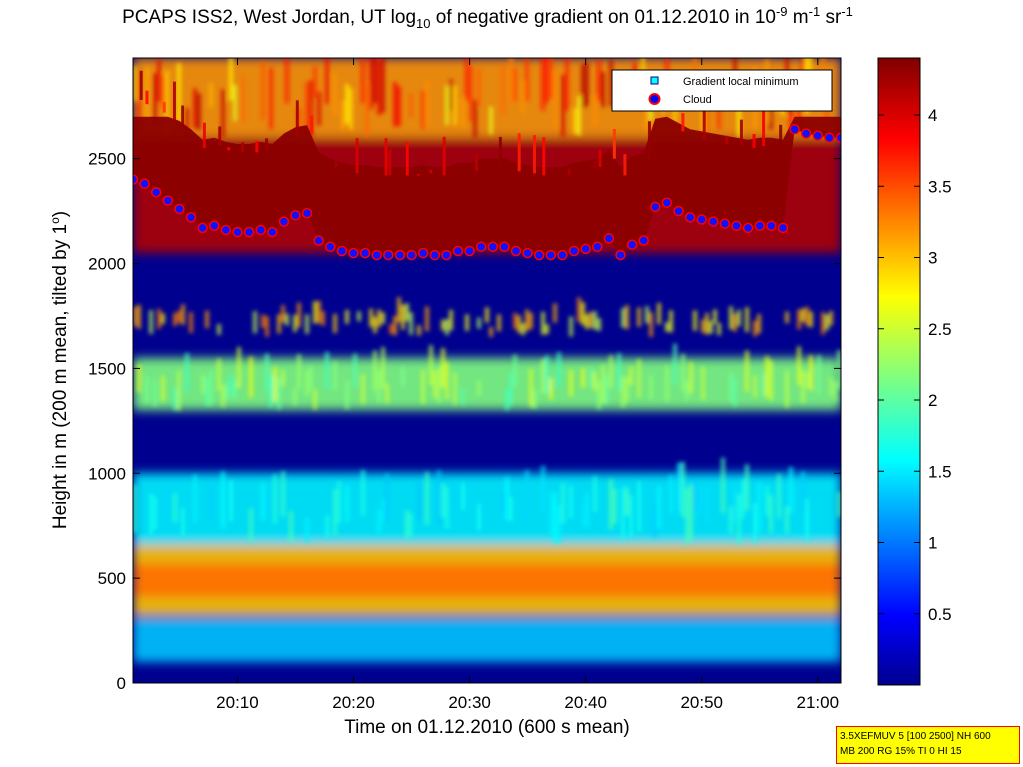 This screenshot has height=767, width=1023. What do you see at coordinates (112, 578) in the screenshot?
I see `y-tick-label: 500` at bounding box center [112, 578].